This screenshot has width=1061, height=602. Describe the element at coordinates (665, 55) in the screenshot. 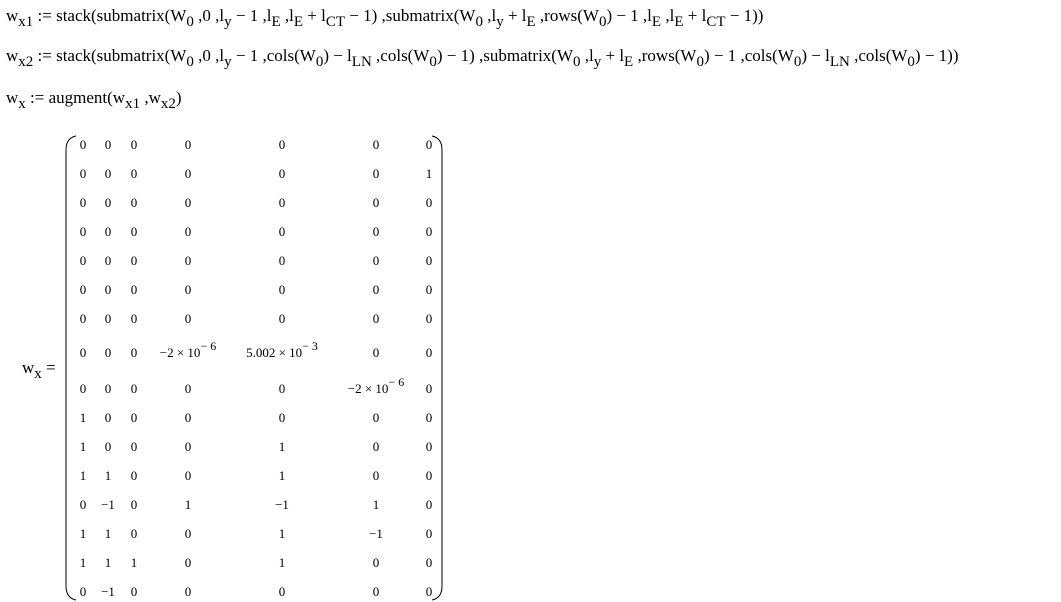

I see `text: ,rows(W` at that location.